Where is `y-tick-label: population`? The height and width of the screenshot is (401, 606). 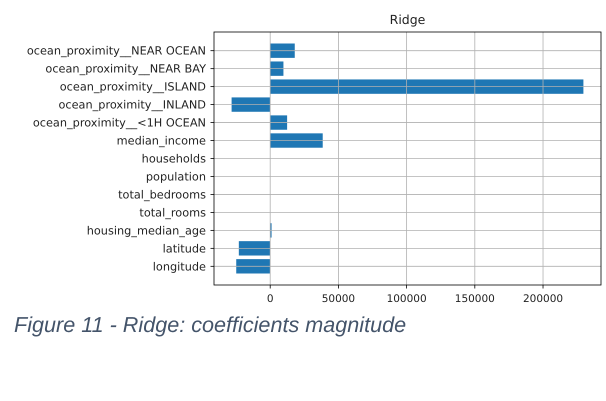 y-tick-label: population is located at coordinates (176, 177).